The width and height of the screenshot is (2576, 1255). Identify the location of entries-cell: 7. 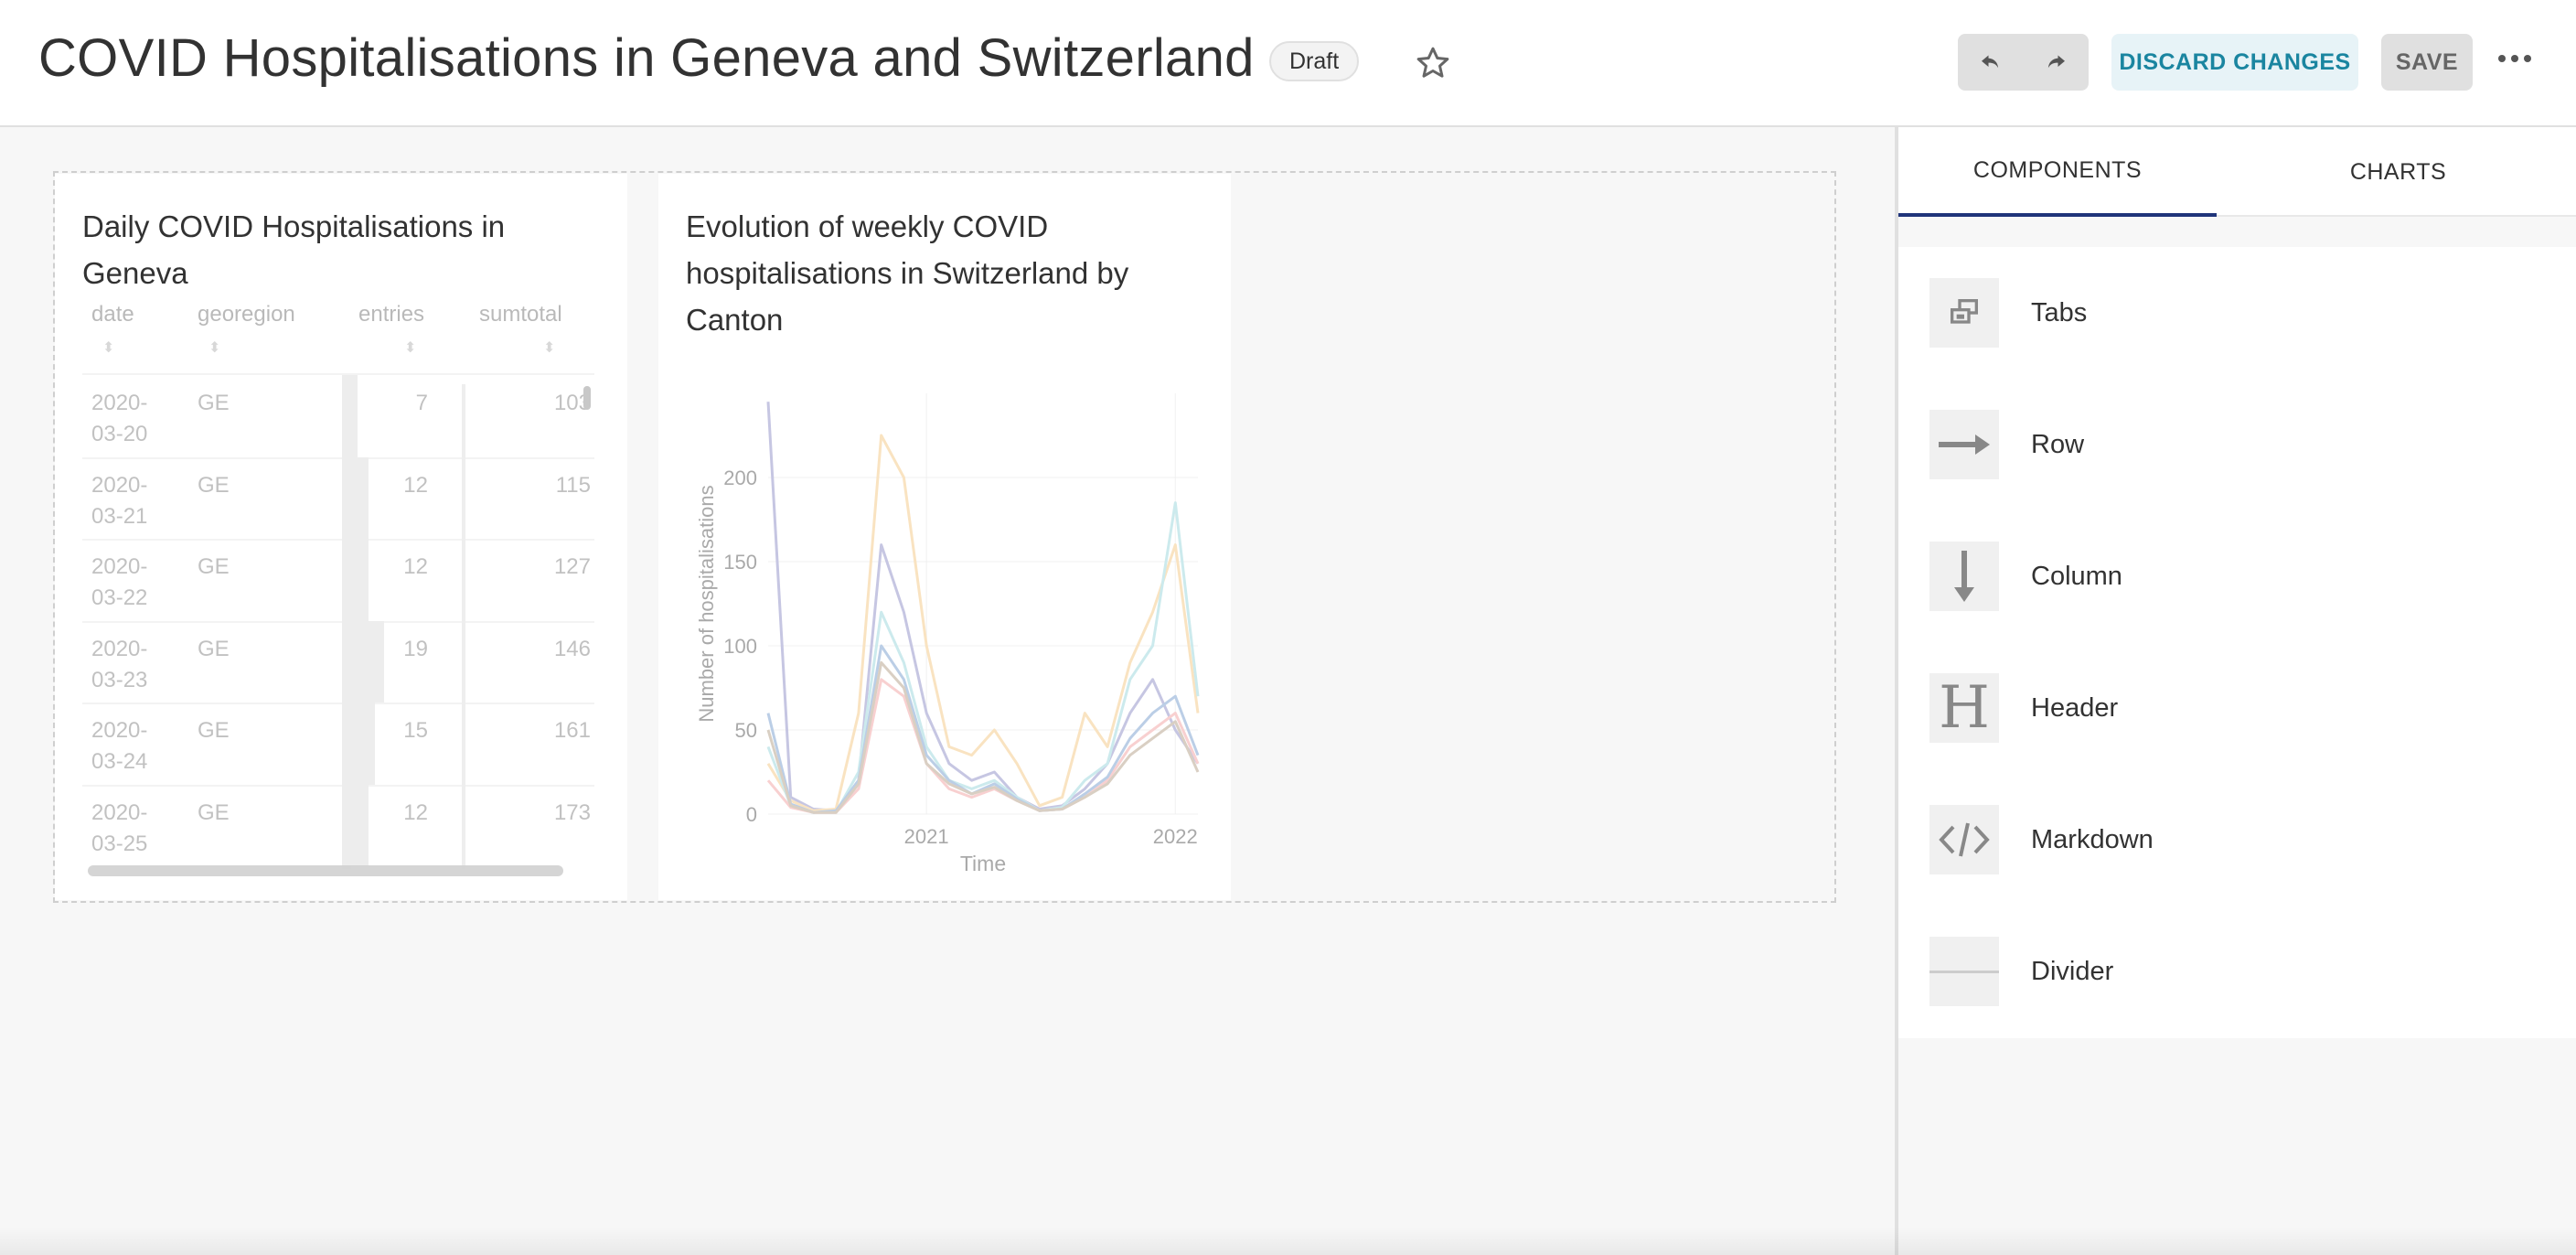
(421, 403).